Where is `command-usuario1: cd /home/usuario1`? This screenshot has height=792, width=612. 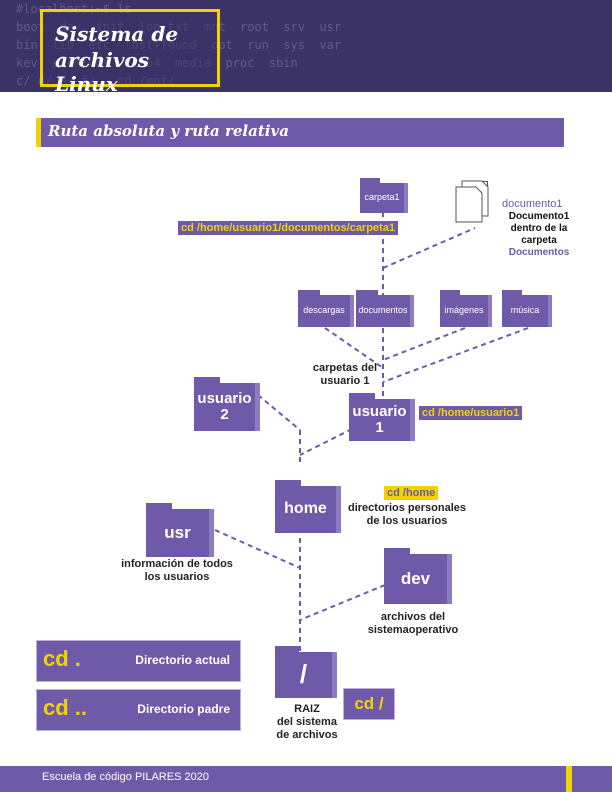 command-usuario1: cd /home/usuario1 is located at coordinates (471, 413).